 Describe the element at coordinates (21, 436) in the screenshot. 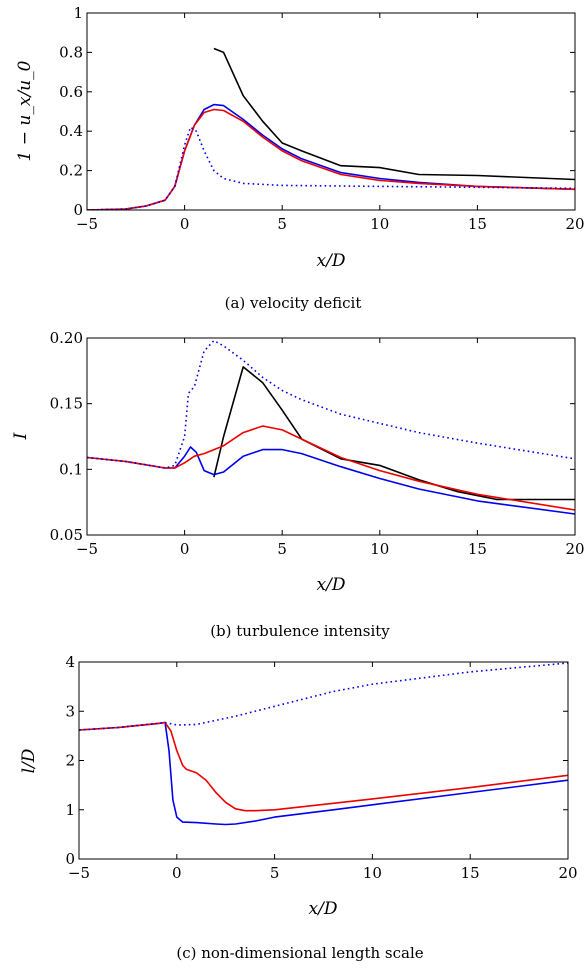

I see `y-axis-label: I` at that location.